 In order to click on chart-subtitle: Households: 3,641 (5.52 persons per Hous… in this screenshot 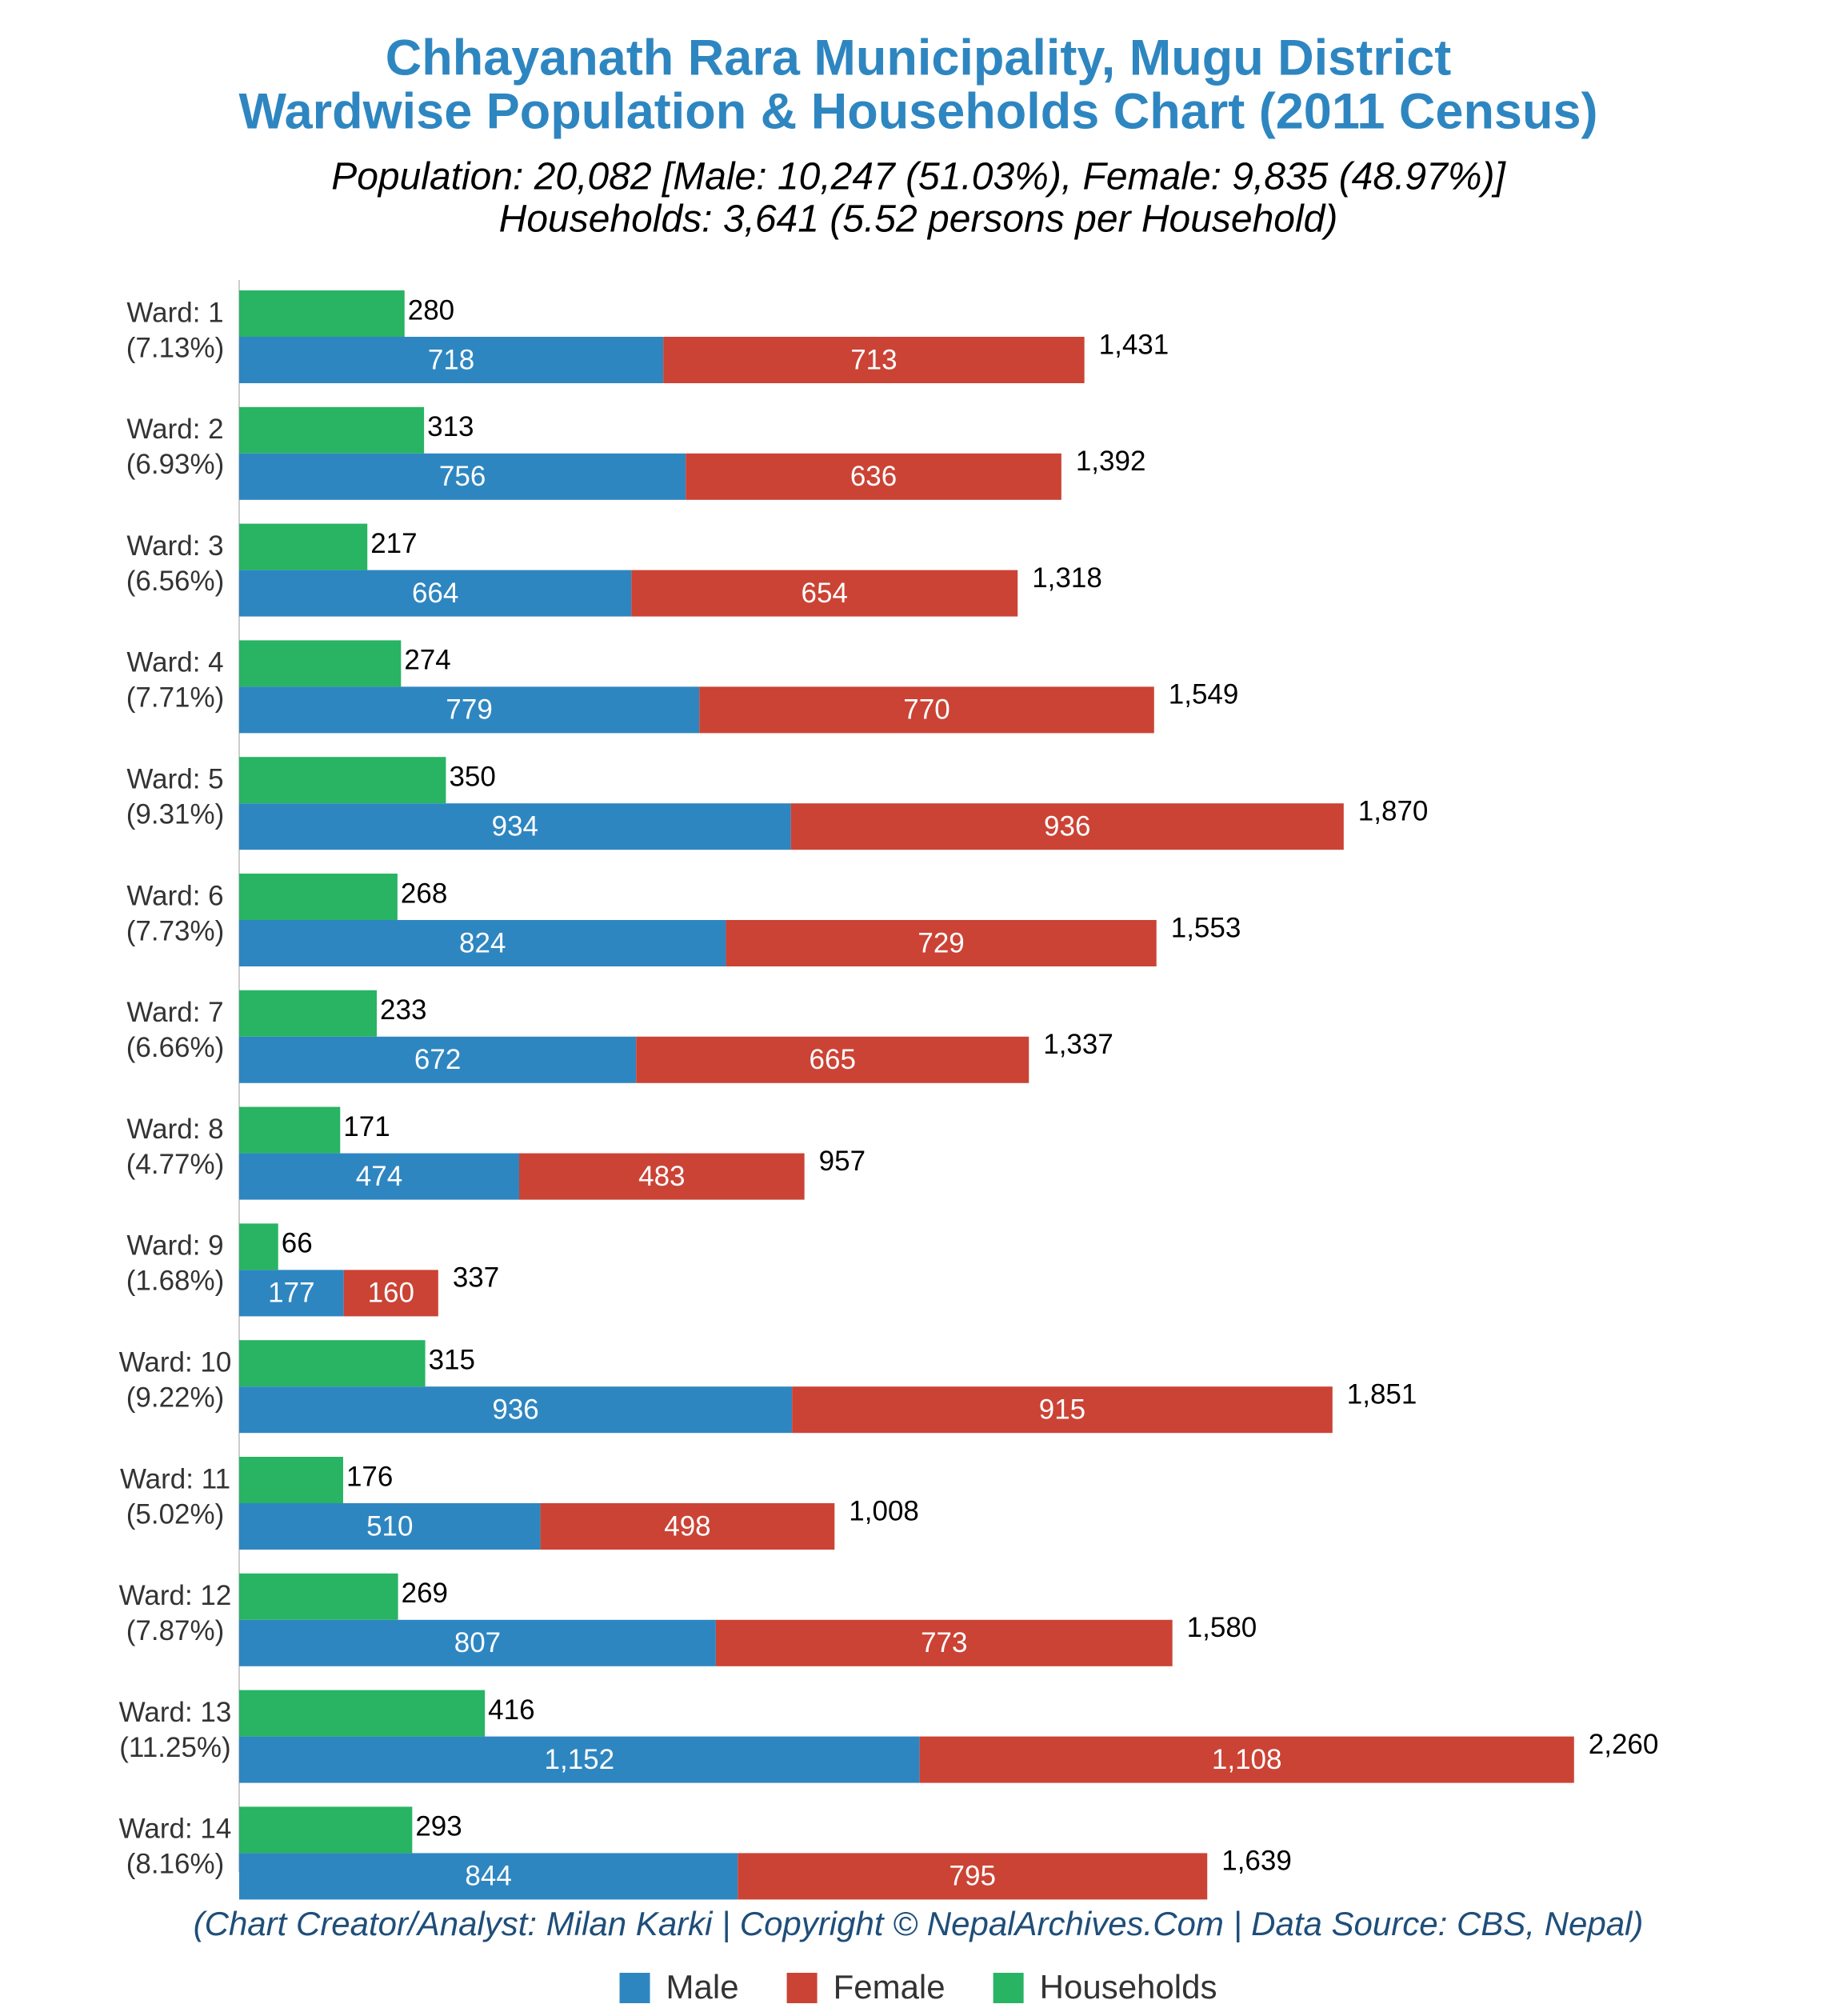, I will do `click(918, 219)`.